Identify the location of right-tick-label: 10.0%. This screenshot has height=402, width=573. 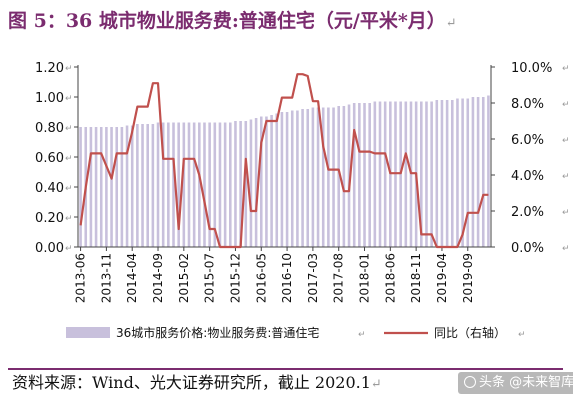
(531, 68).